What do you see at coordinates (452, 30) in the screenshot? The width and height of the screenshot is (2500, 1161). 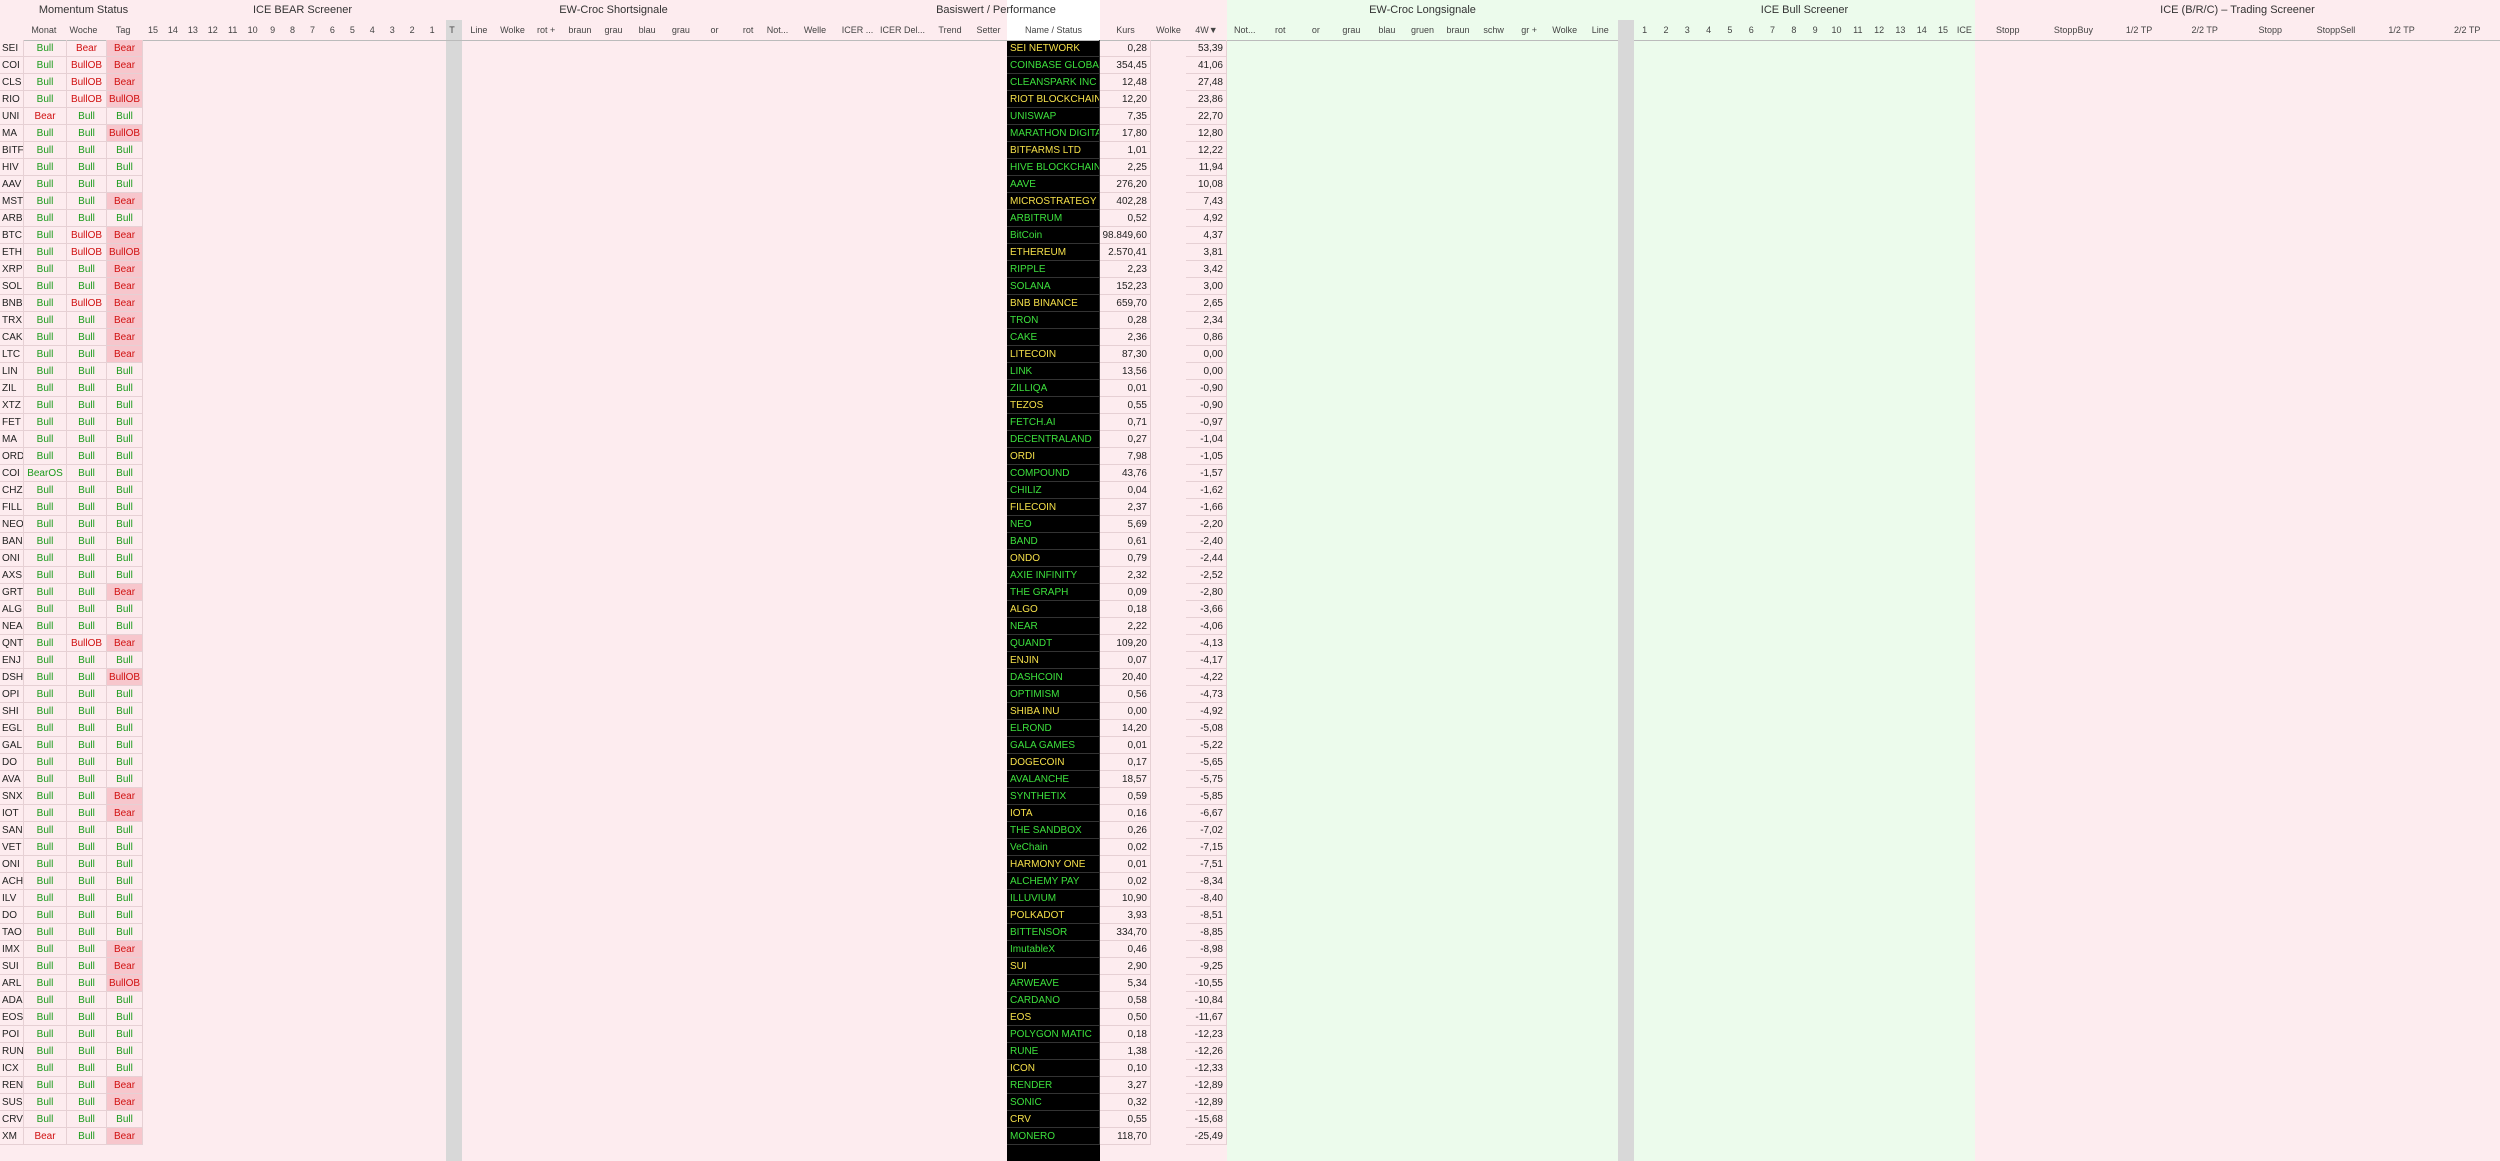 I see `column-header: T` at bounding box center [452, 30].